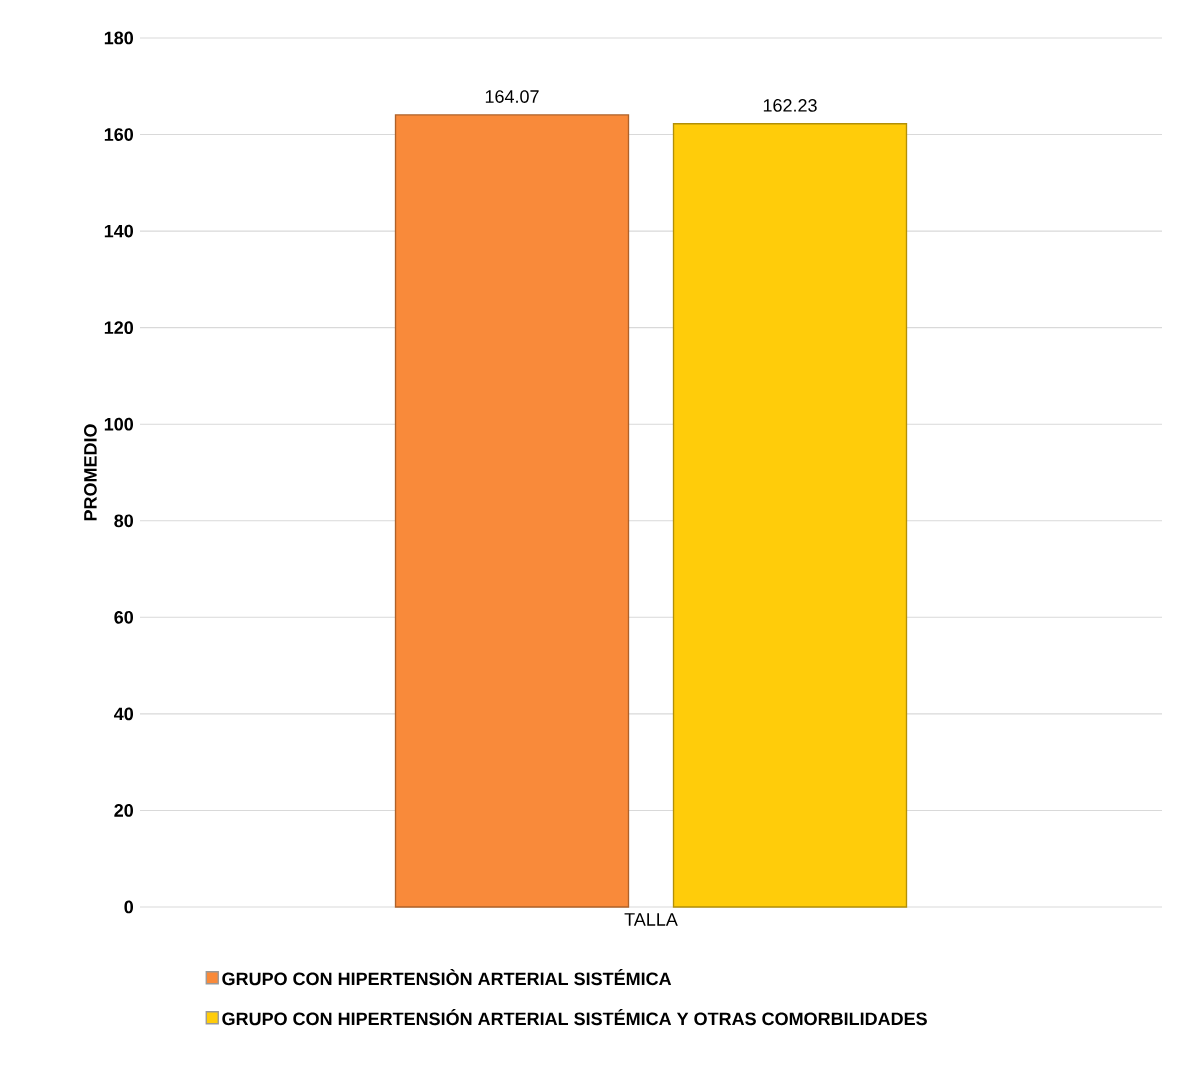 The width and height of the screenshot is (1182, 1066). I want to click on legend-label: GRUPO CON HIPERTENSIÓN ARTERIAL SISTÉMICA Y OTRAS COMORBILIDADES, so click(574, 1017).